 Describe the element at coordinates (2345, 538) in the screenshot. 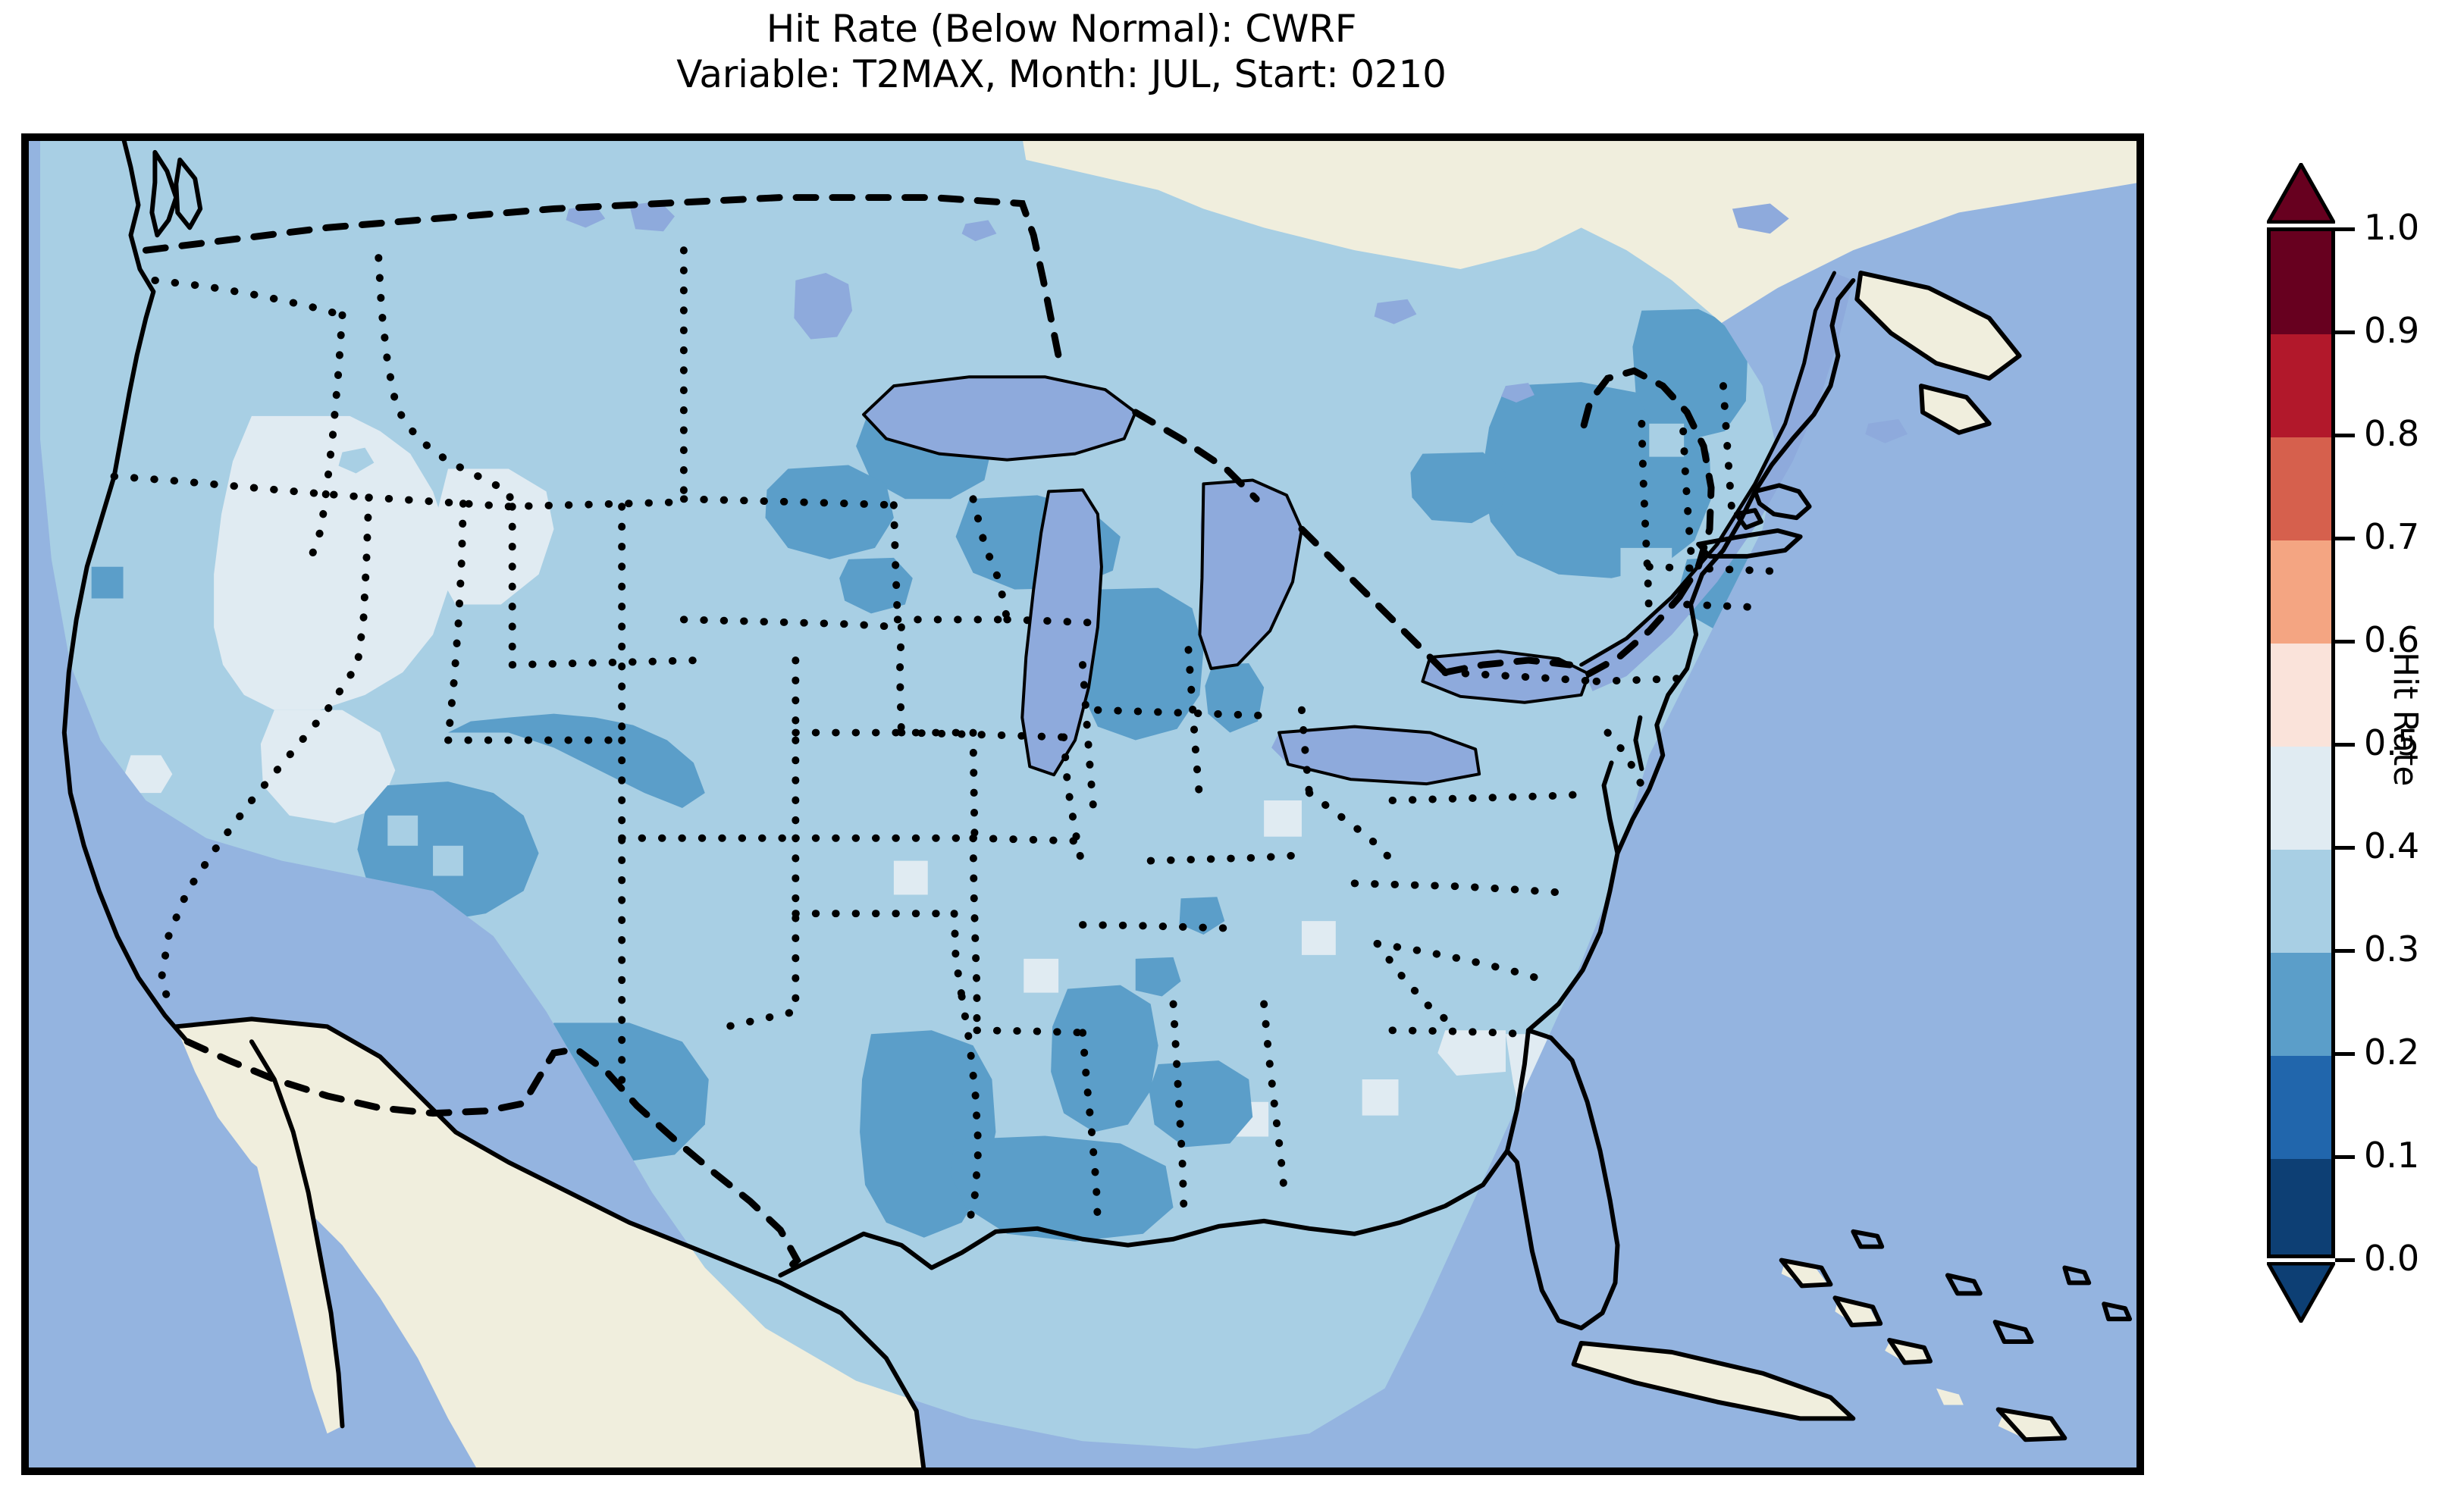

I see `colorbar-tick-0.7` at that location.